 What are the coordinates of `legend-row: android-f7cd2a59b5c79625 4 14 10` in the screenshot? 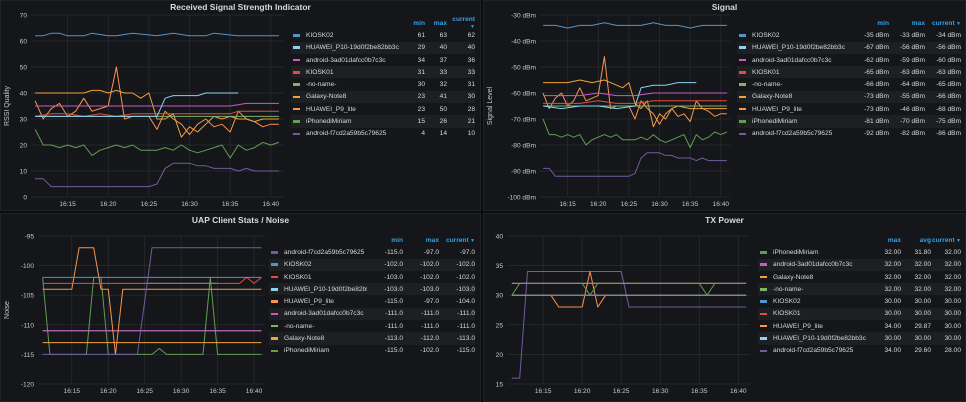 It's located at (383, 134).